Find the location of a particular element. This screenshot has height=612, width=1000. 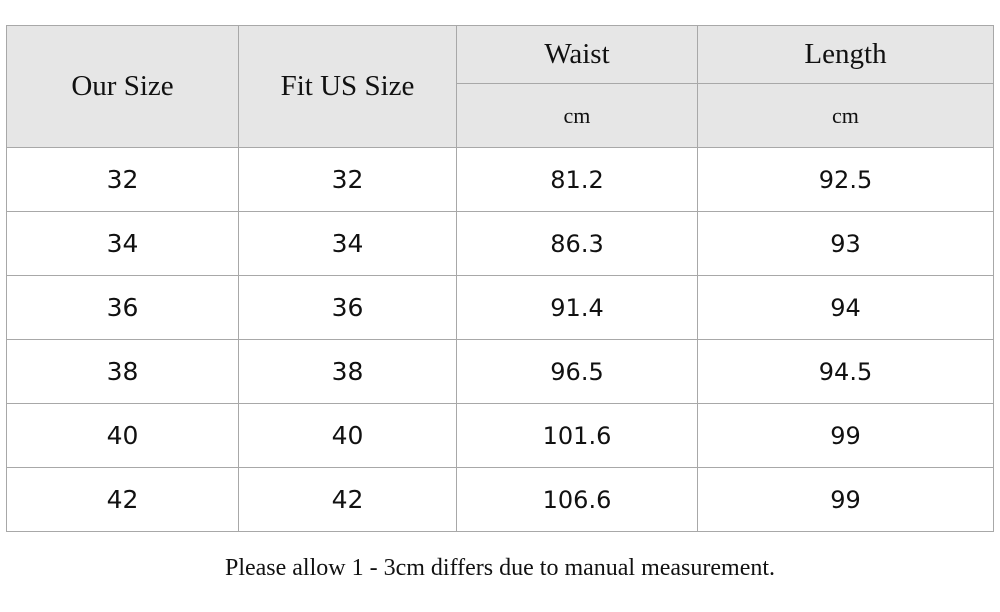

cell-length: 94.5 is located at coordinates (845, 371).